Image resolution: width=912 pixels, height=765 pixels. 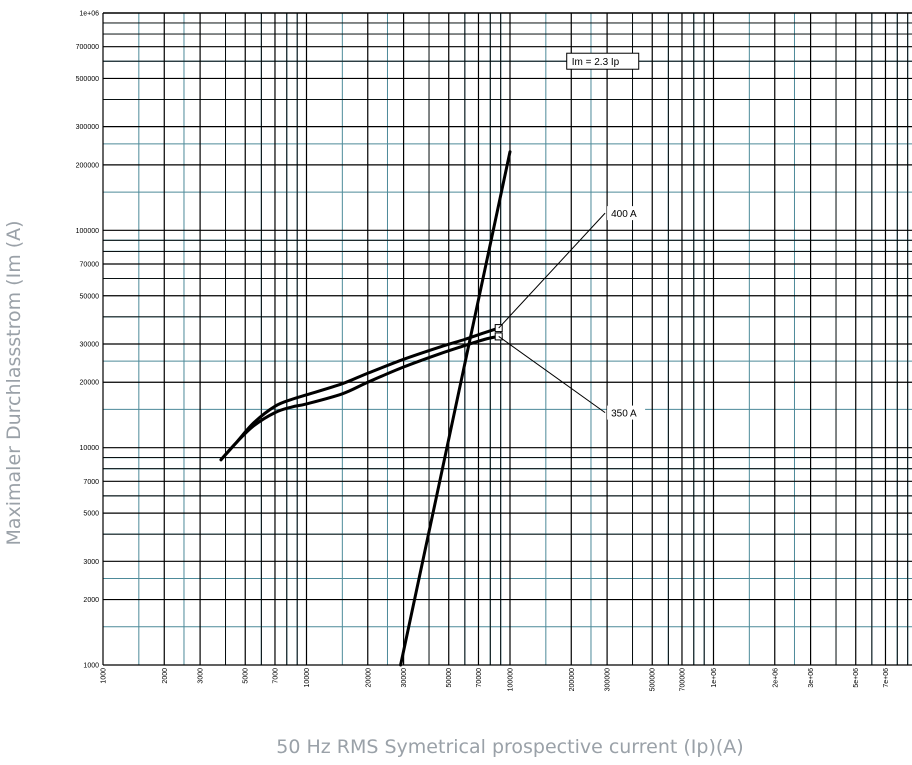 What do you see at coordinates (87, 127) in the screenshot?
I see `y-tick-label: 300000` at bounding box center [87, 127].